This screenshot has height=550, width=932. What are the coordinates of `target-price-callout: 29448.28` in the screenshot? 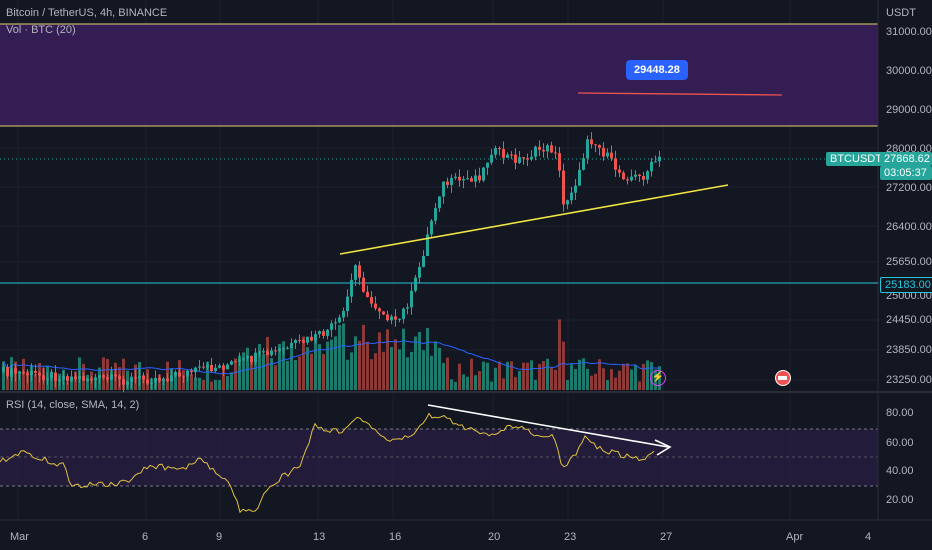 It's located at (657, 70).